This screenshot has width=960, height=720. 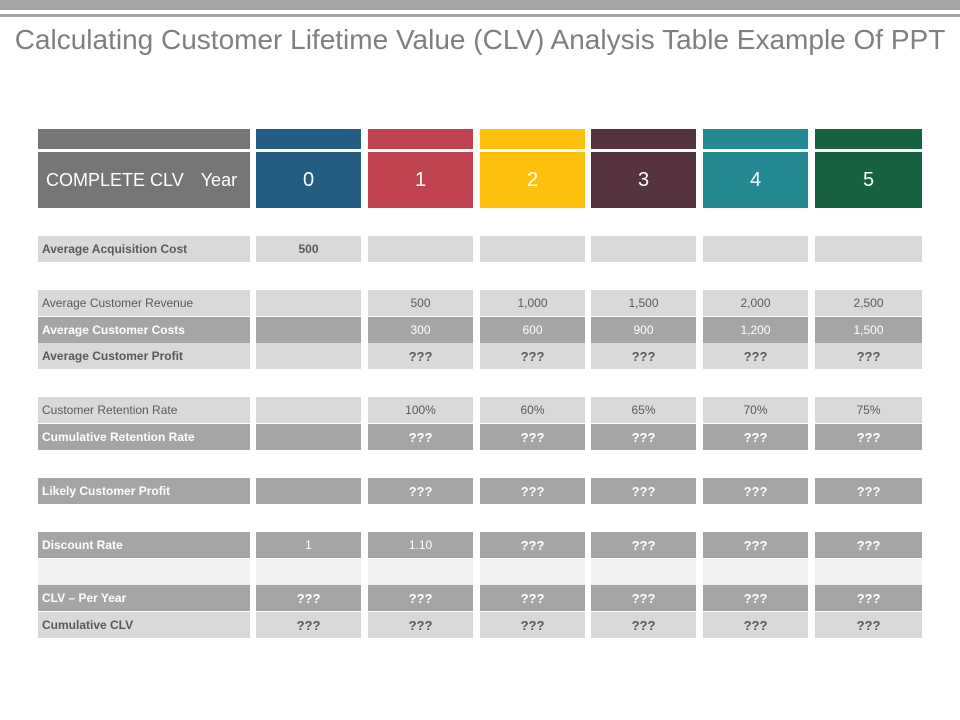 What do you see at coordinates (643, 598) in the screenshot?
I see `cell-r9-y3: ???` at bounding box center [643, 598].